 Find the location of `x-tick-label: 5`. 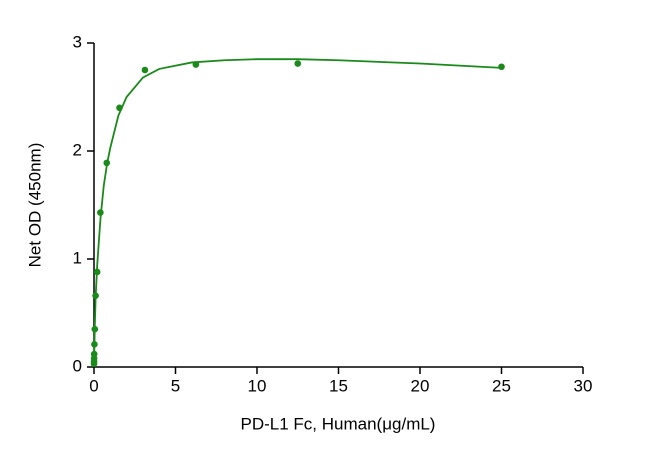

x-tick-label: 5 is located at coordinates (175, 385).